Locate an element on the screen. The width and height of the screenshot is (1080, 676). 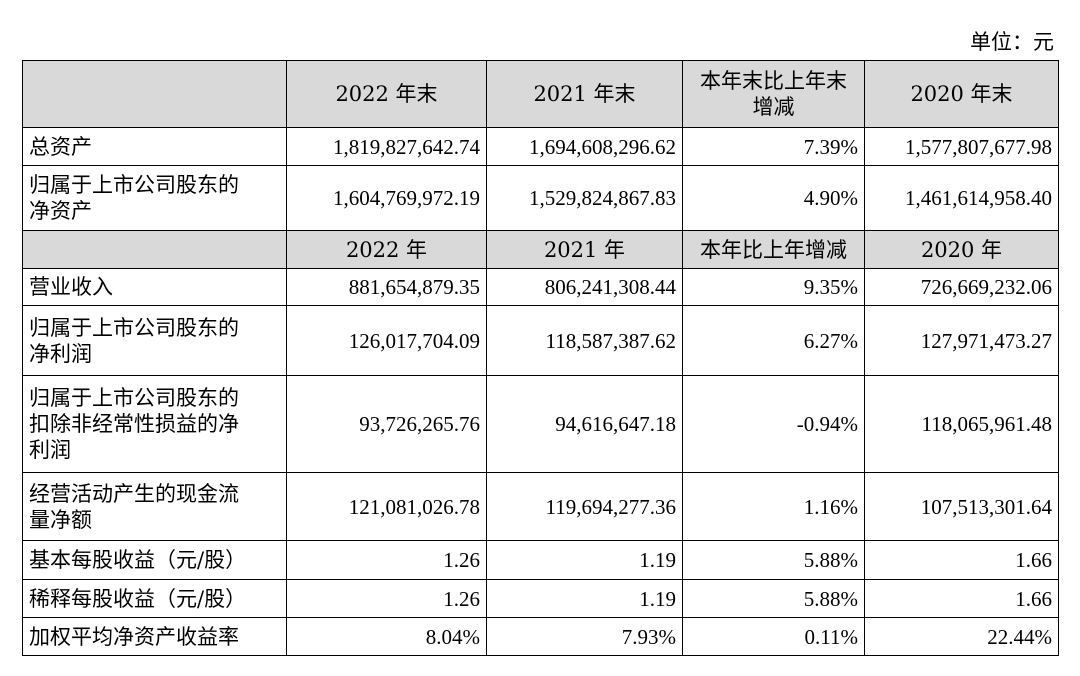
header-2022-end: 2022 年末 is located at coordinates (386, 94).